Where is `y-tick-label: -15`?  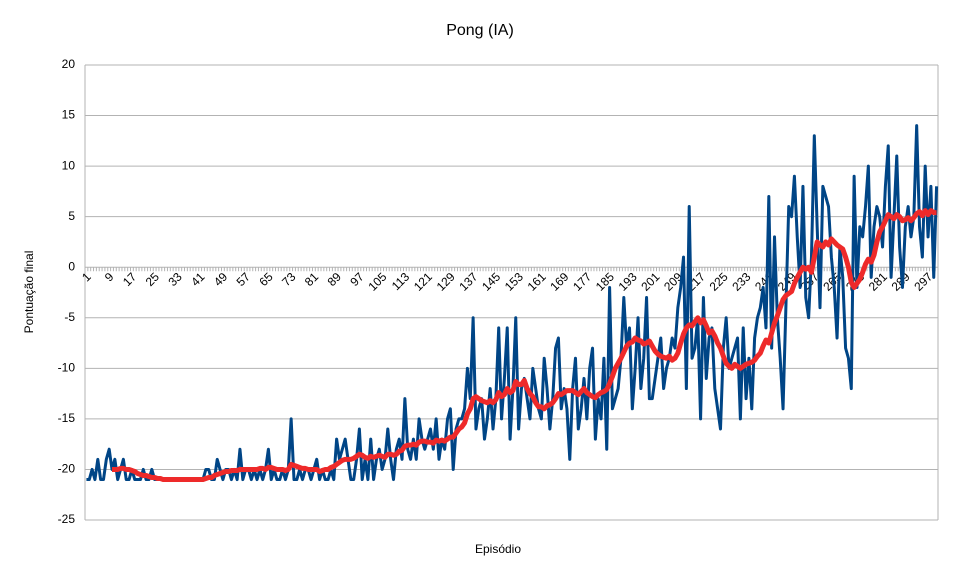
y-tick-label: -15 is located at coordinates (67, 418).